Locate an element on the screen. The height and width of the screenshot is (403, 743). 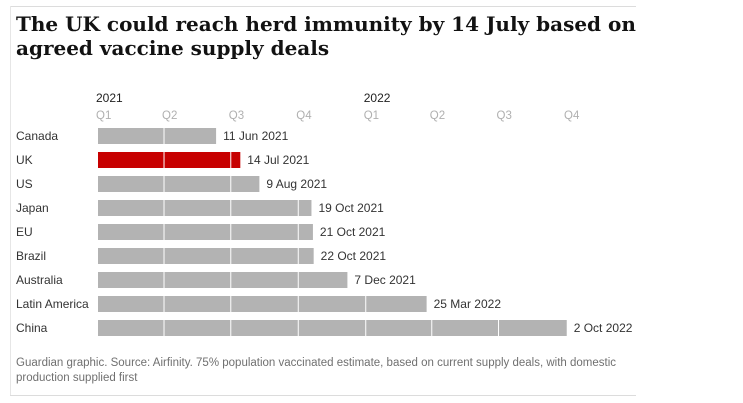
category-label: UK is located at coordinates (24, 160).